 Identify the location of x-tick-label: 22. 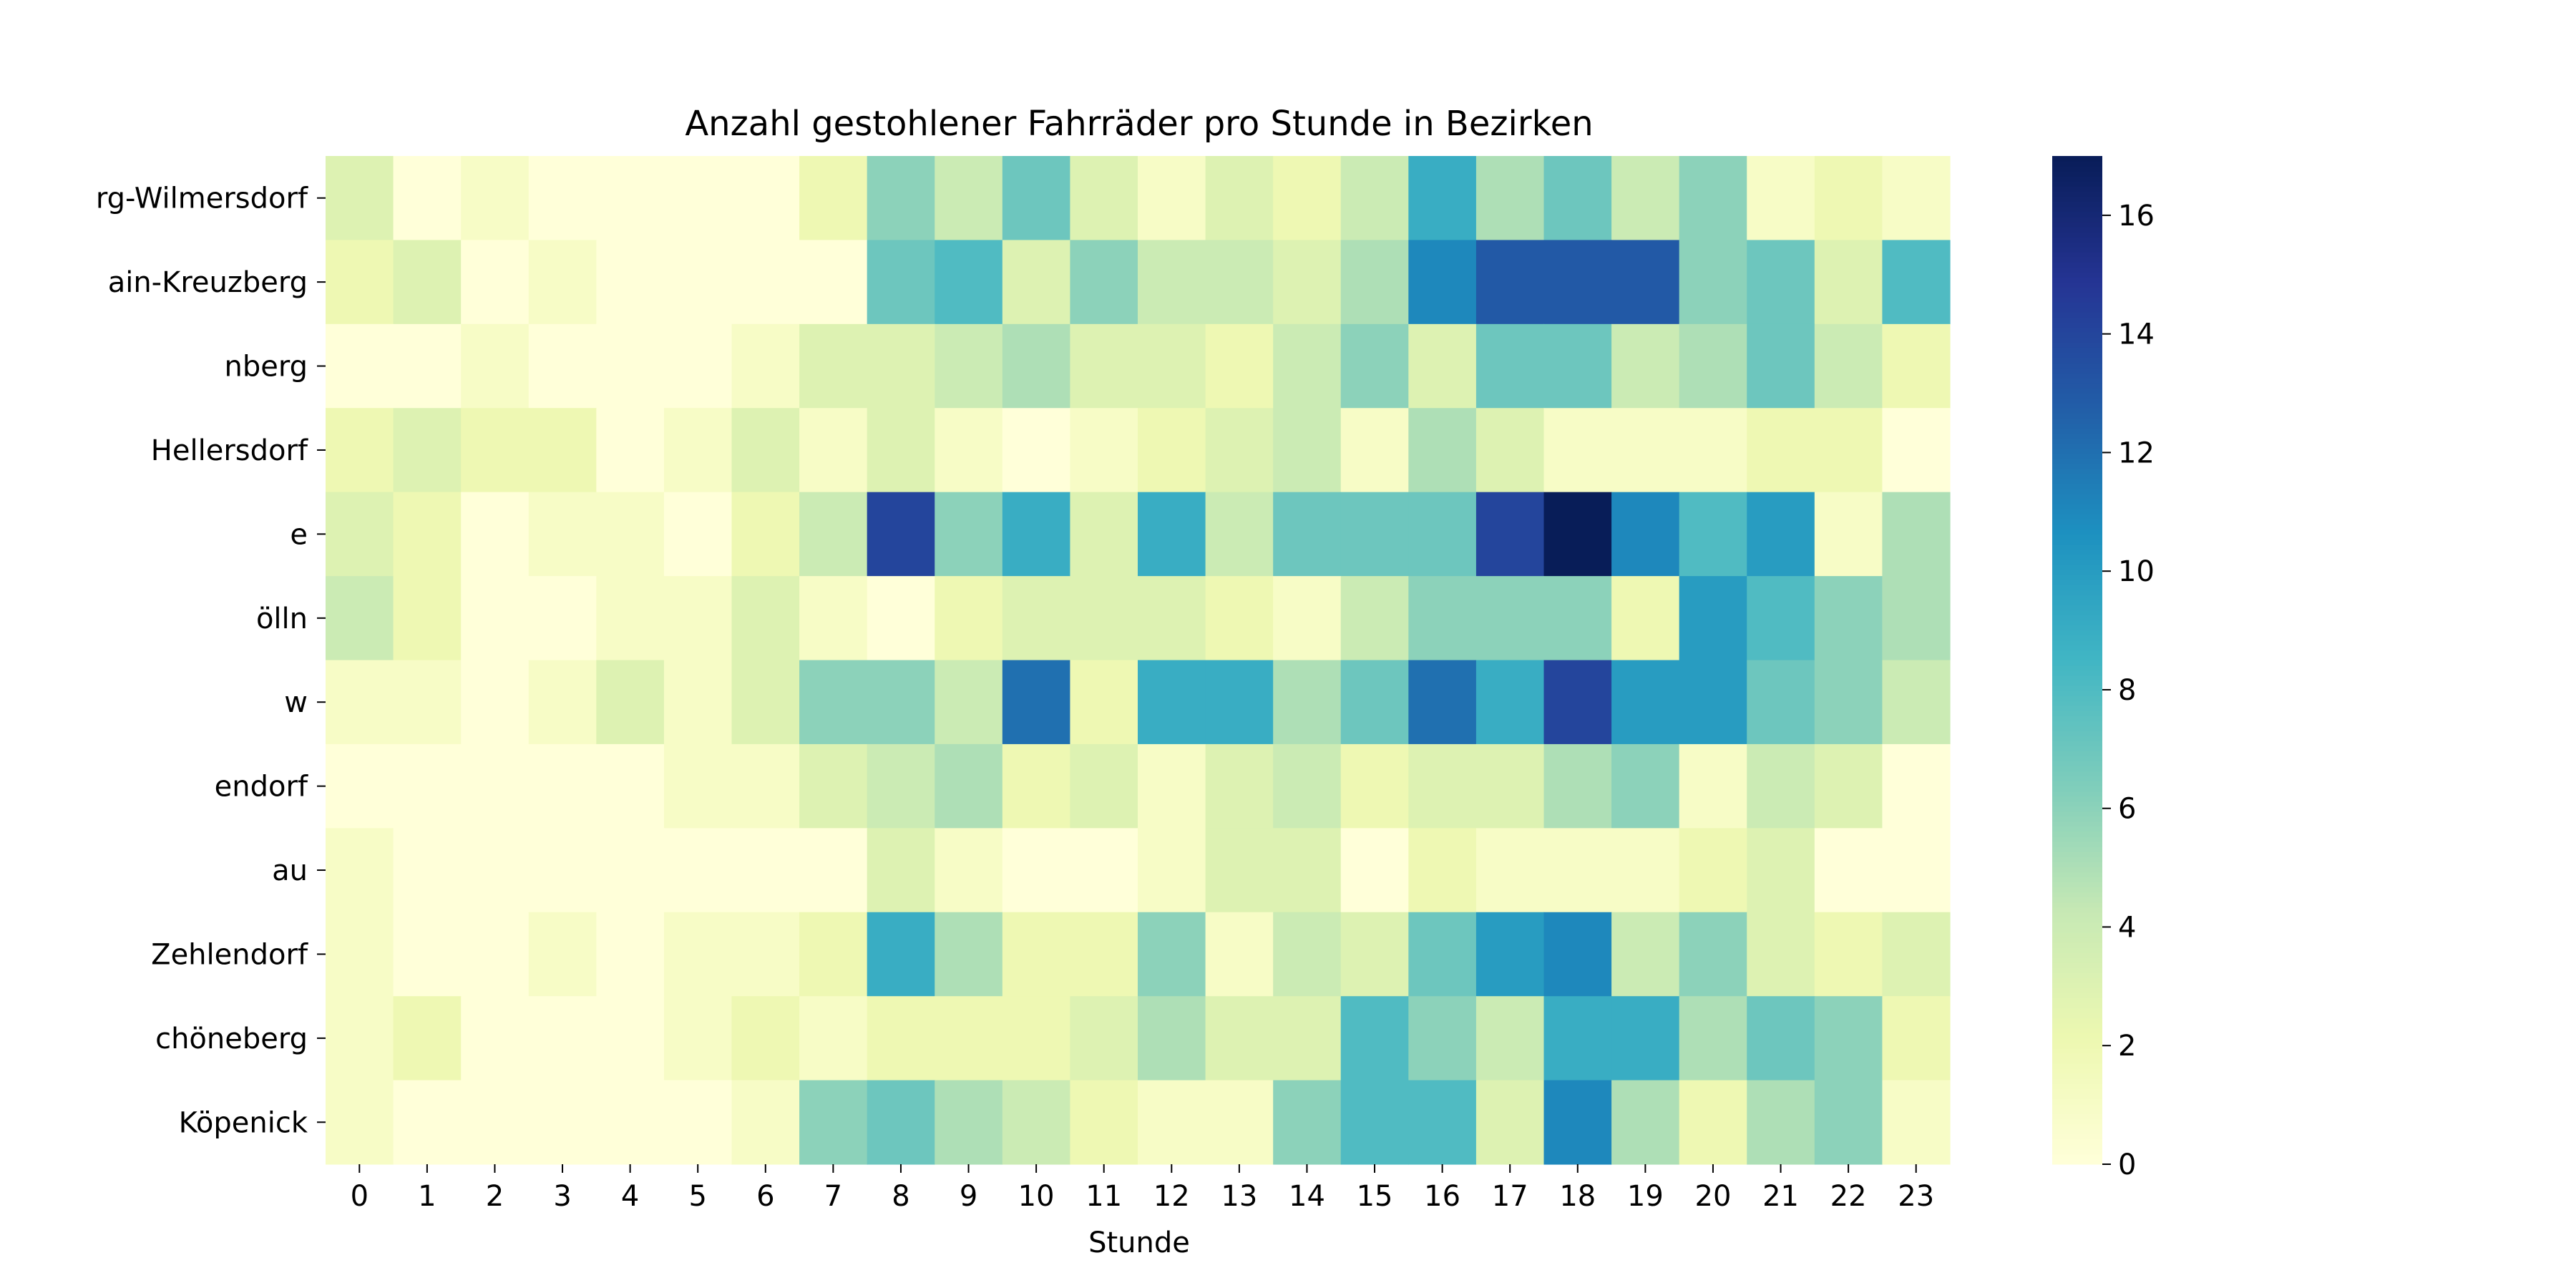
(1848, 1196).